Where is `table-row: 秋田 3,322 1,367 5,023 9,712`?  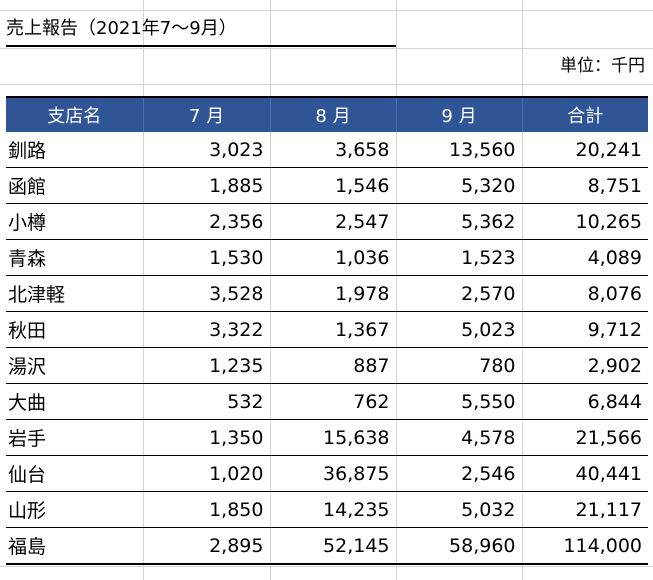
table-row: 秋田 3,322 1,367 5,023 9,712 is located at coordinates (327, 329).